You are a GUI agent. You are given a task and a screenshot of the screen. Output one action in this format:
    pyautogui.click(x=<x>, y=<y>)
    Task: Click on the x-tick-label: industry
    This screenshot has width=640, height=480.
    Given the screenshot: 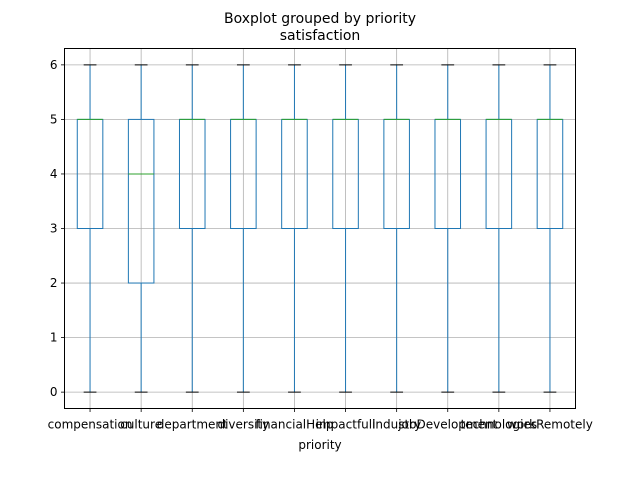 What is the action you would take?
    pyautogui.click(x=396, y=425)
    